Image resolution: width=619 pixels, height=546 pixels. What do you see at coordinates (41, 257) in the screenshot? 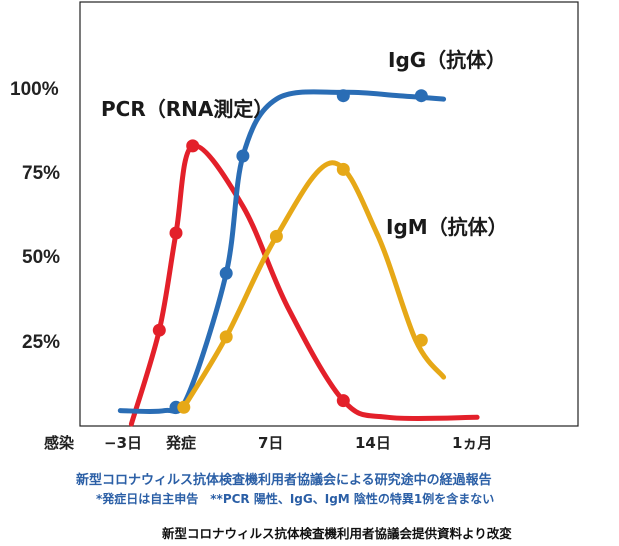
I see `ytick-label: 50%` at bounding box center [41, 257].